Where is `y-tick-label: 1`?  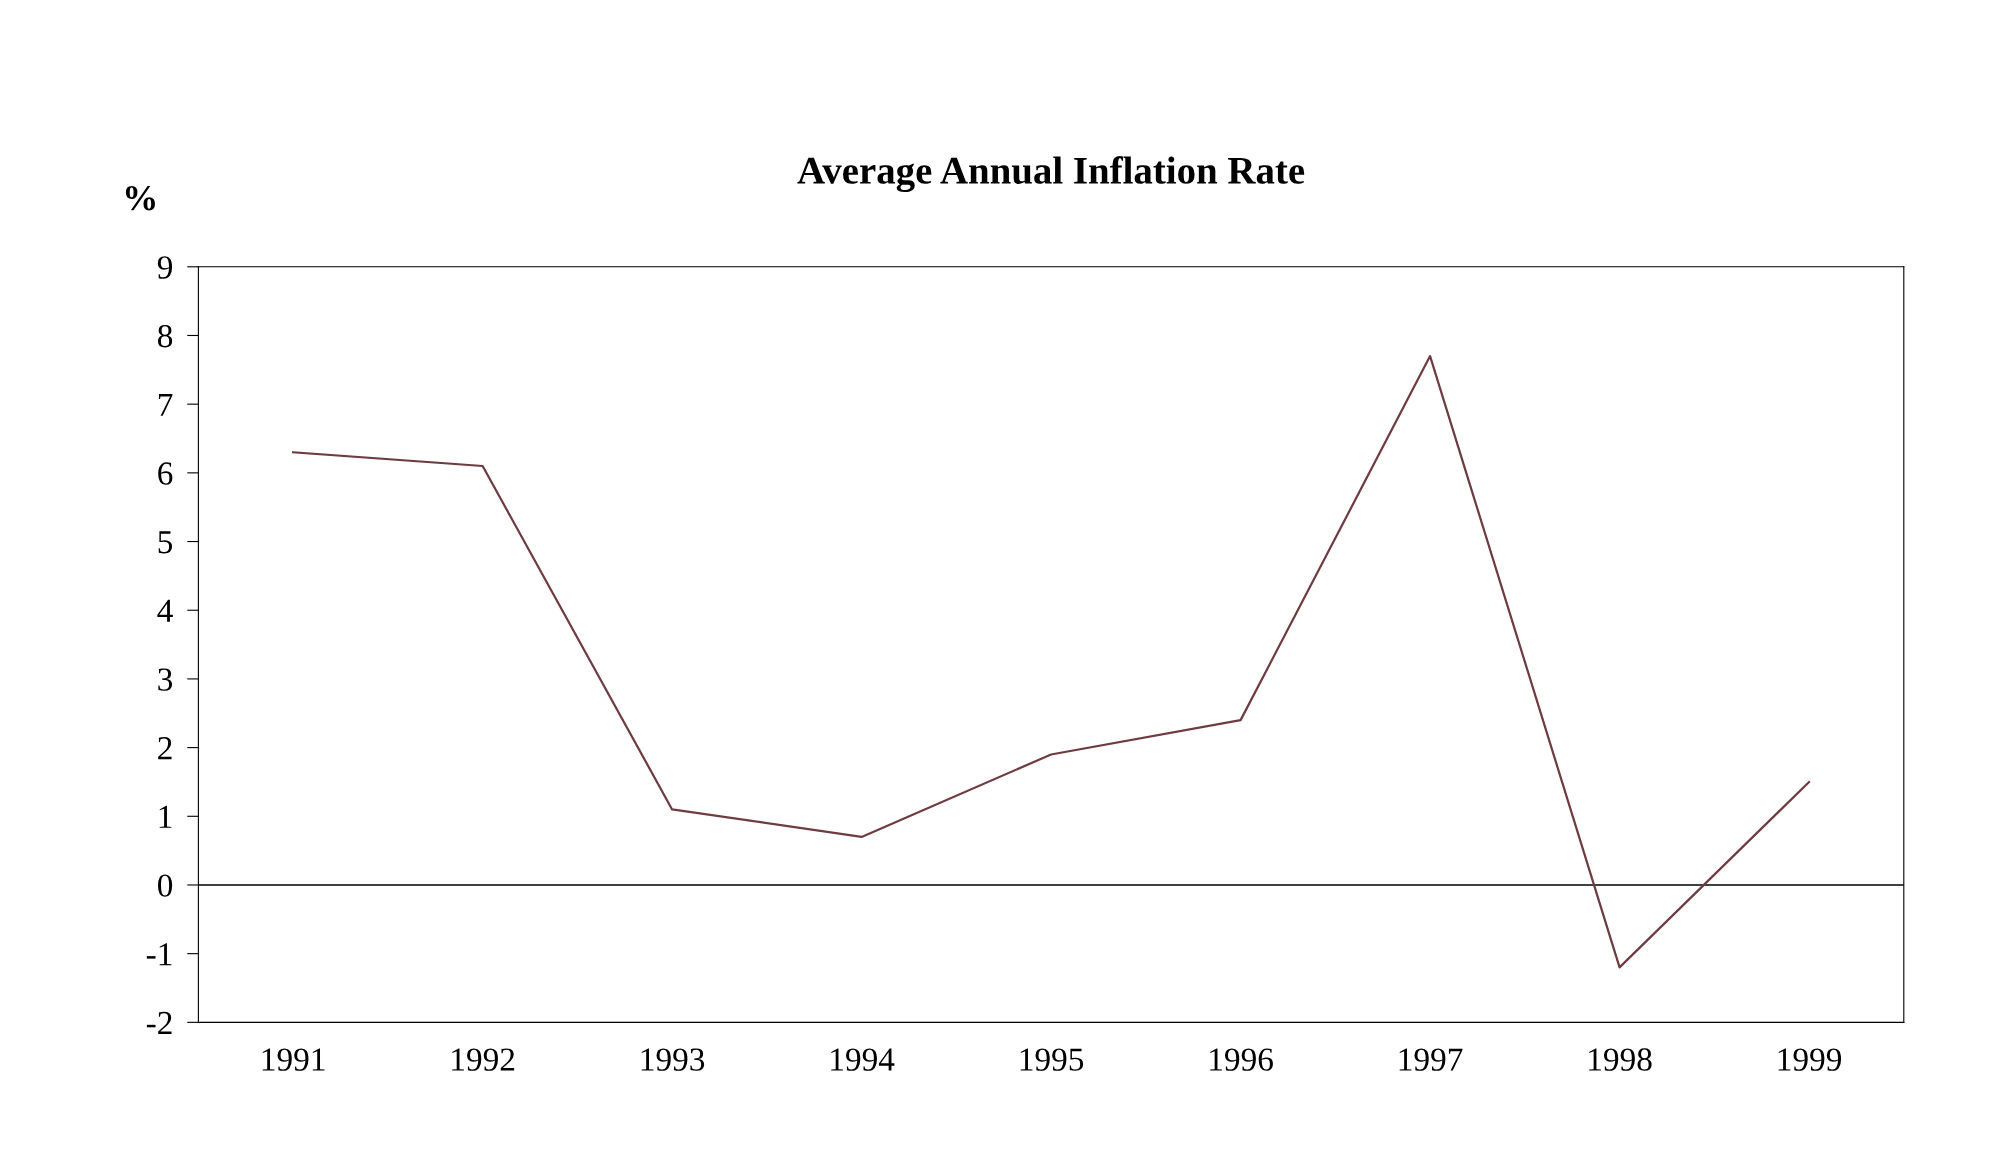 y-tick-label: 1 is located at coordinates (165, 816).